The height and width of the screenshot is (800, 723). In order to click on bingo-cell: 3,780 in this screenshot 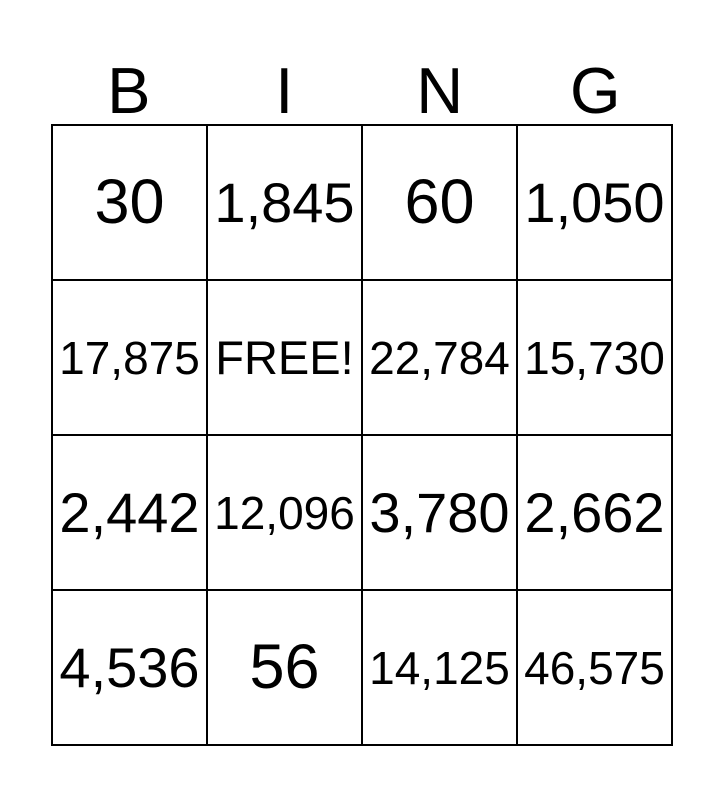, I will do `click(439, 512)`.